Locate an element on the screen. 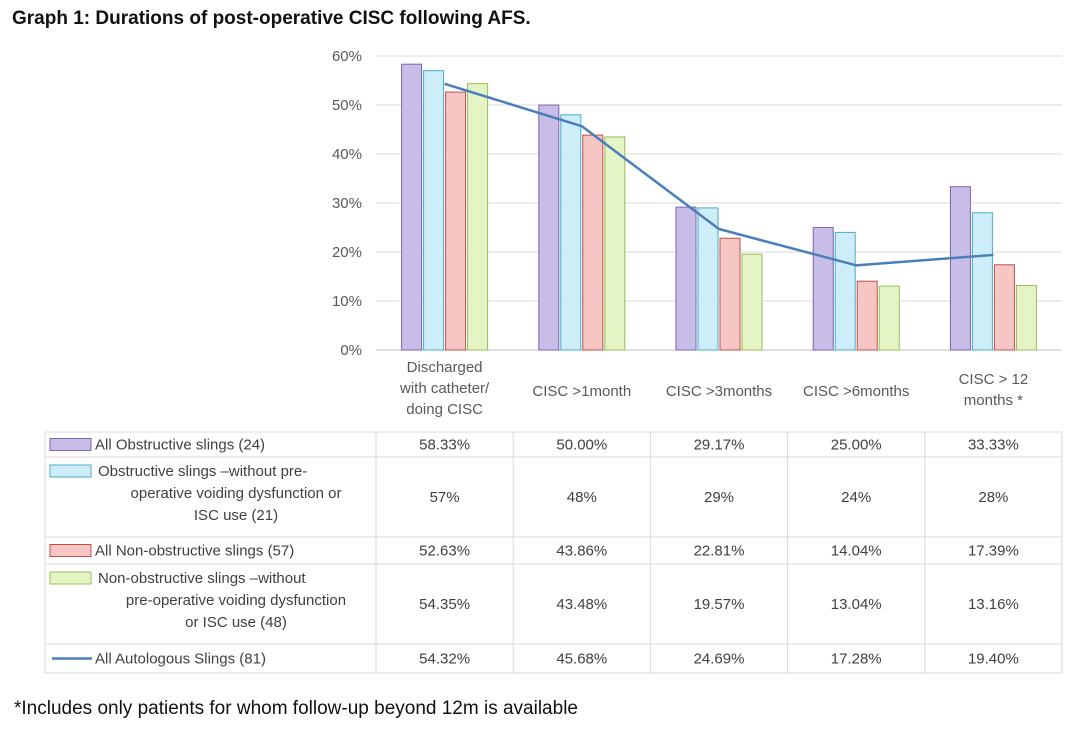 This screenshot has height=746, width=1080. y-tick-label: 50% is located at coordinates (347, 105).